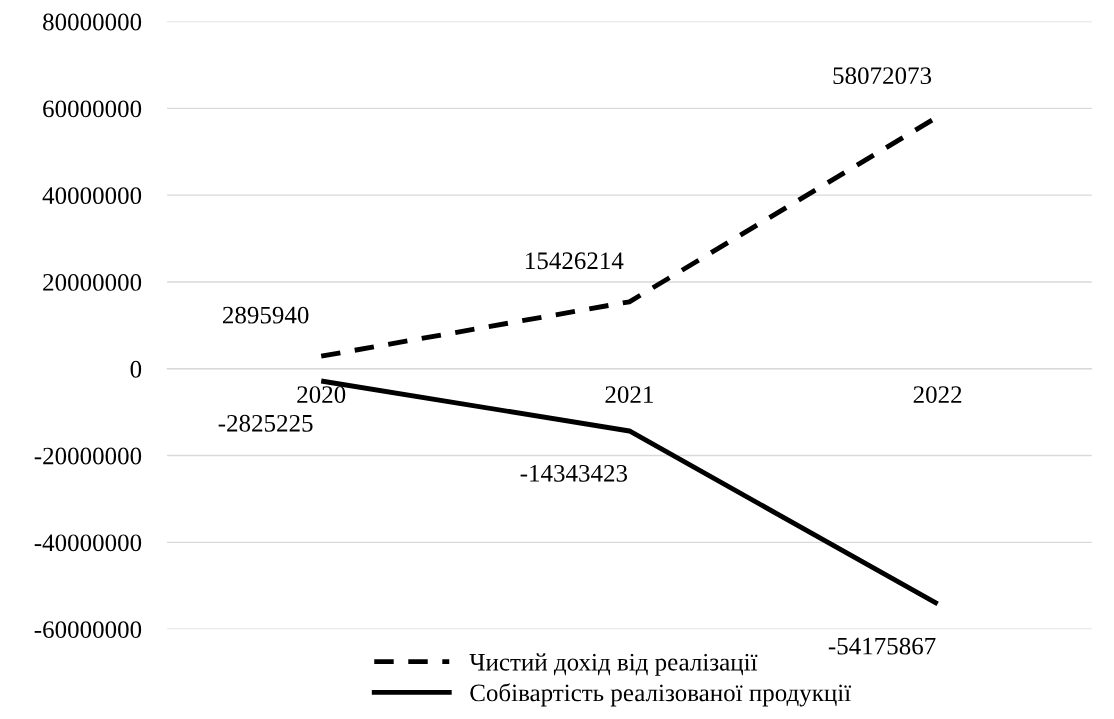 The width and height of the screenshot is (1114, 719). I want to click on x-tick-label: 2020, so click(321, 394).